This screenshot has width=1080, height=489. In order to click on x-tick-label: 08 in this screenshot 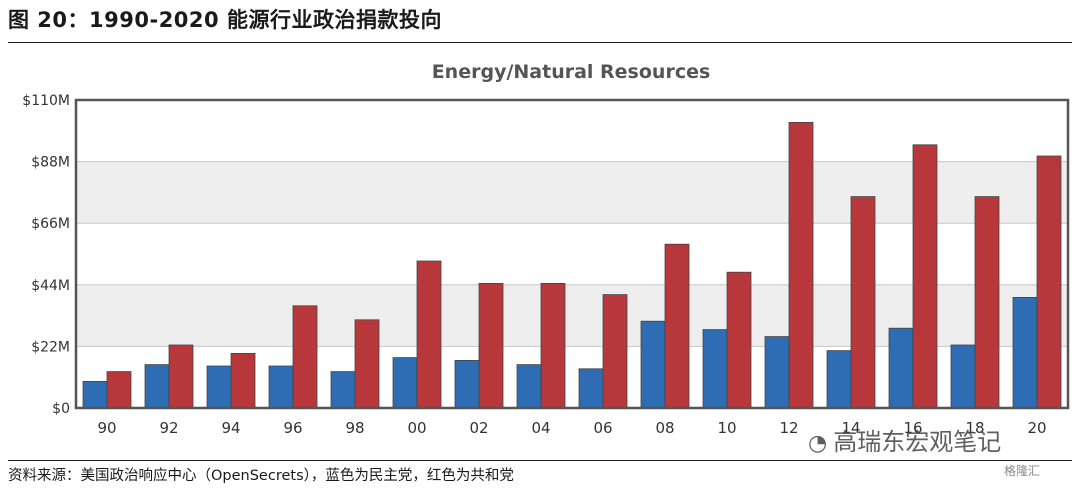, I will do `click(664, 428)`.